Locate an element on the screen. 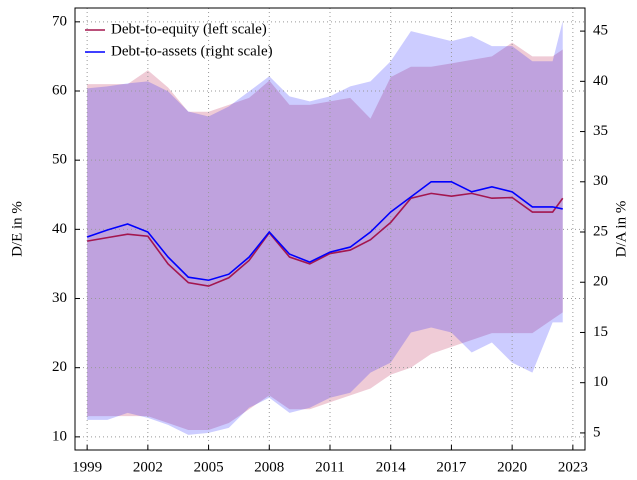 Image resolution: width=637 pixels, height=480 pixels. x-tick-label: 2014 is located at coordinates (391, 467).